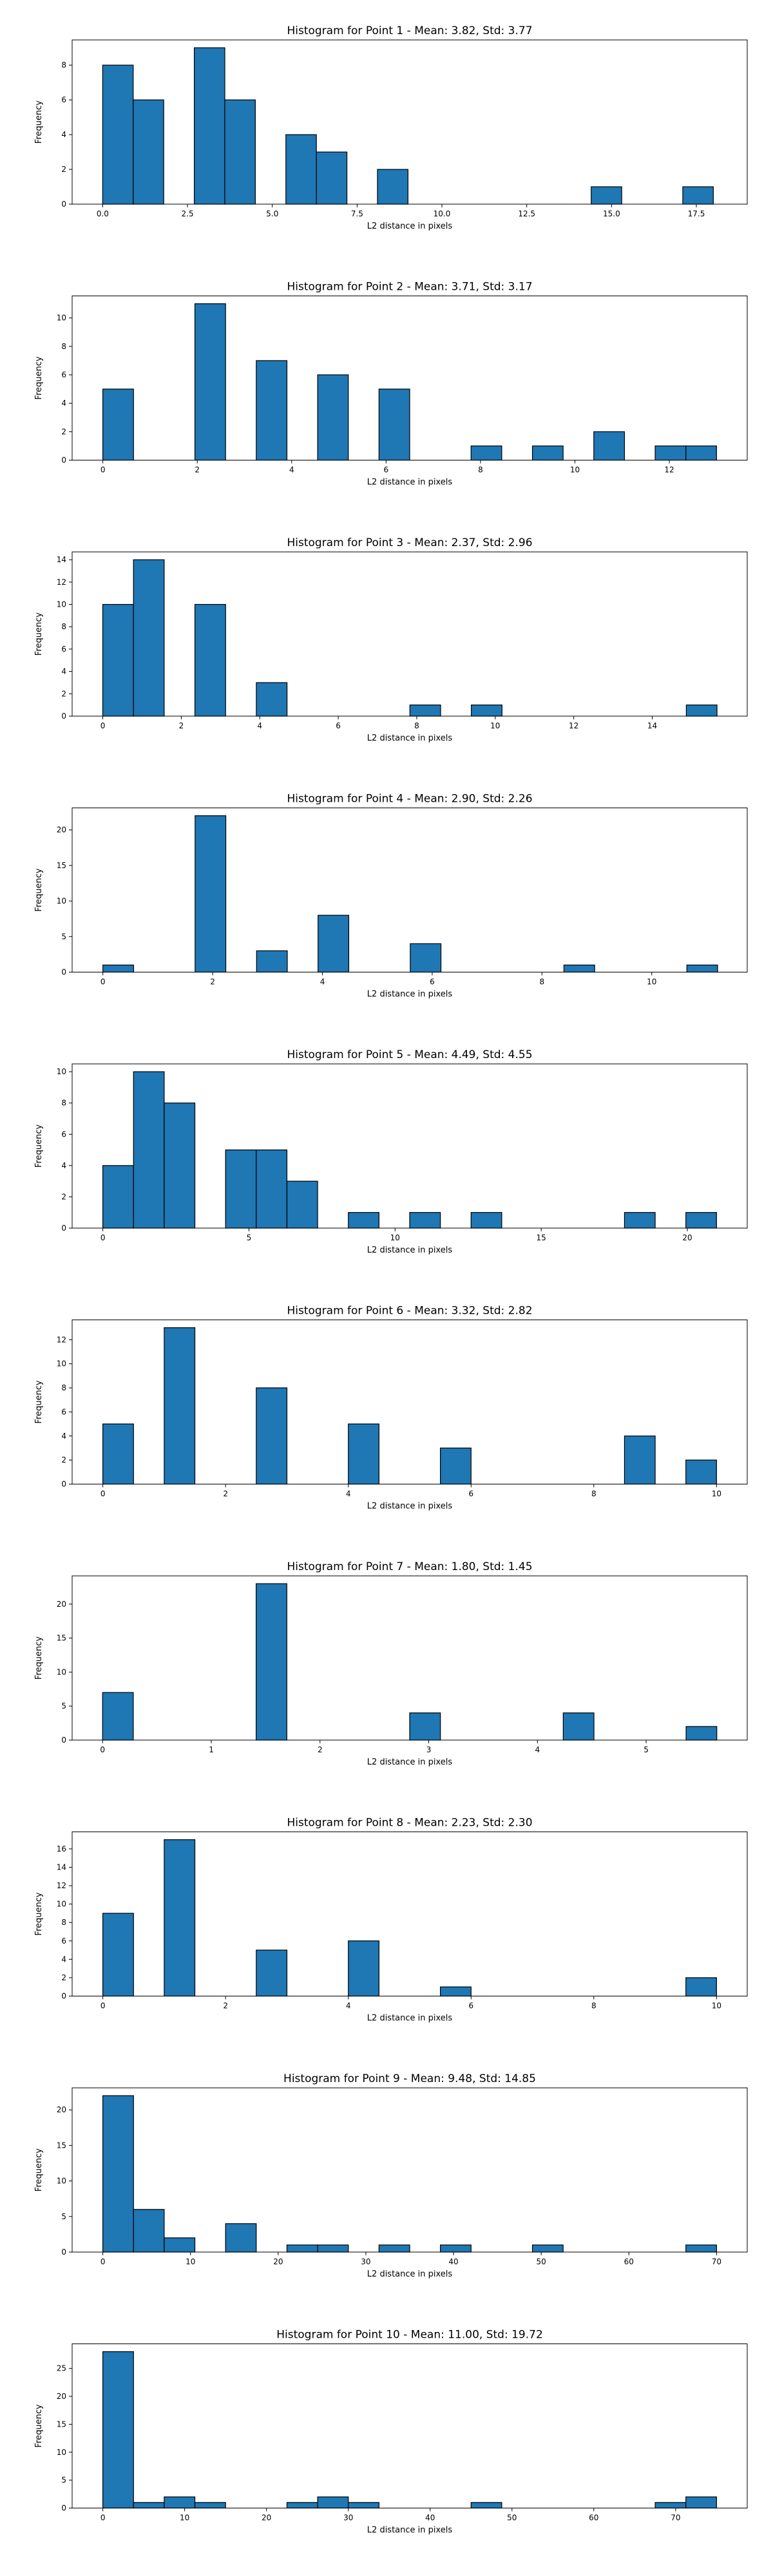  I want to click on y-tick-label: 6, so click(63, 650).